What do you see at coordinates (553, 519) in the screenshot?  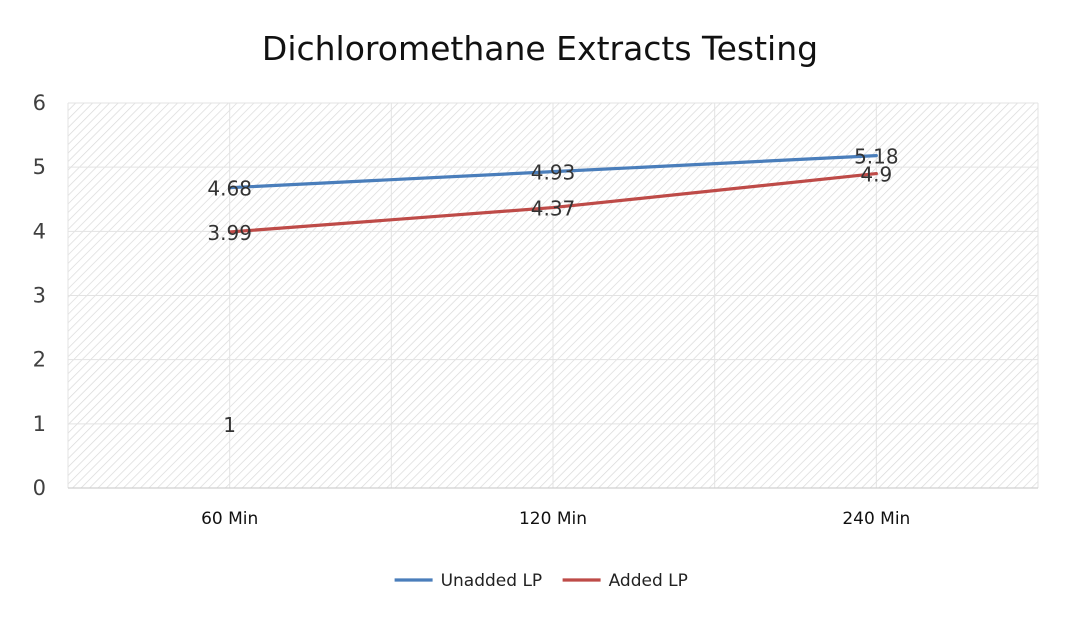 I see `x-tick-label: 120 Min` at bounding box center [553, 519].